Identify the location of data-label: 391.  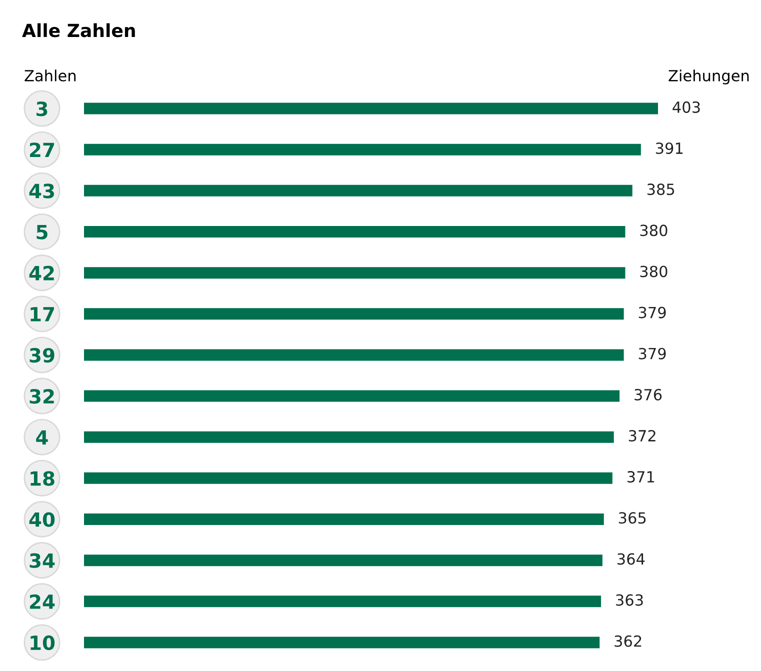
(669, 148).